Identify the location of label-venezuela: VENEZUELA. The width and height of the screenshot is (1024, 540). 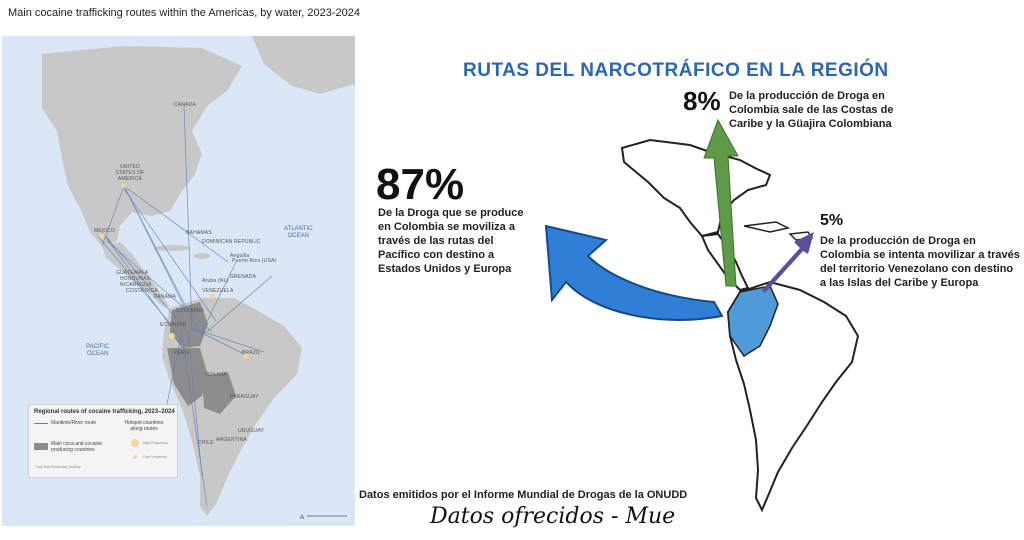
(218, 291).